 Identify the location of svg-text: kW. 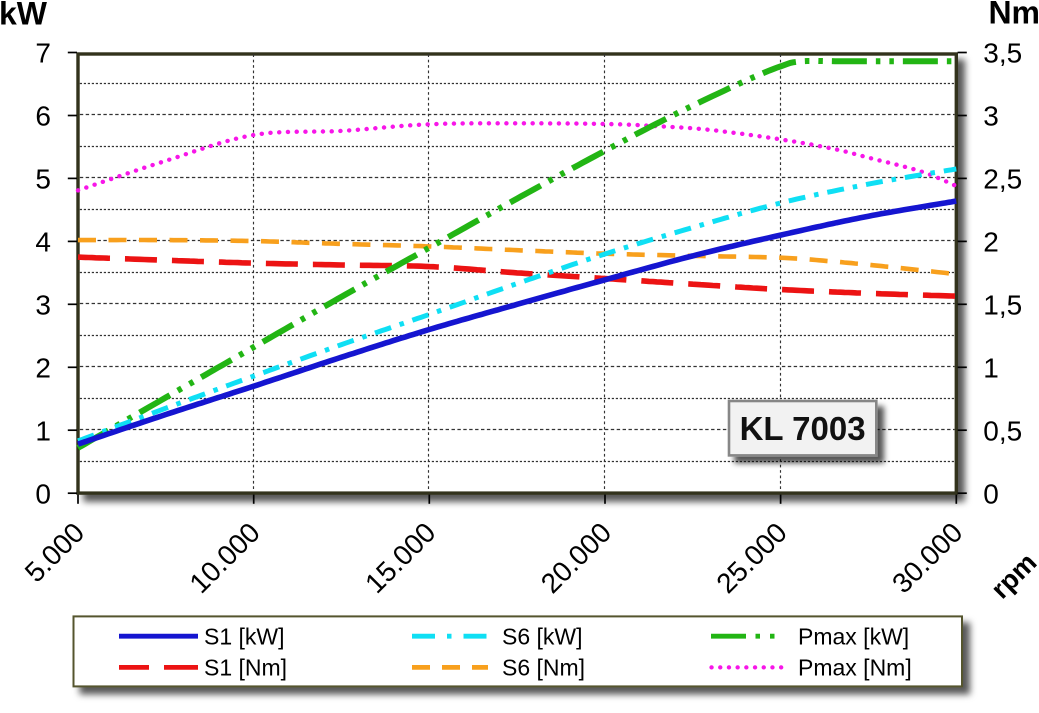
(24, 16).